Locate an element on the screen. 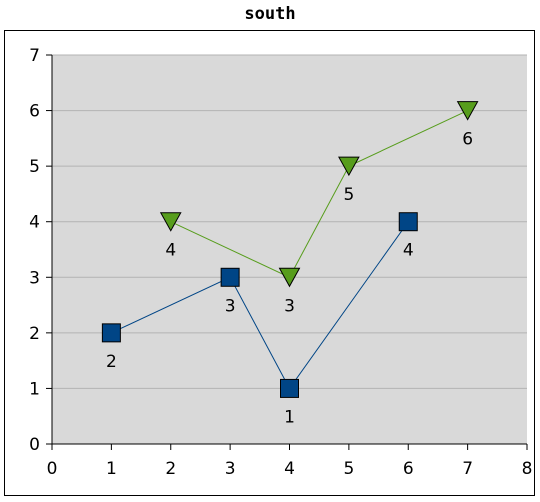 The width and height of the screenshot is (540, 502). data-label: 6 is located at coordinates (467, 140).